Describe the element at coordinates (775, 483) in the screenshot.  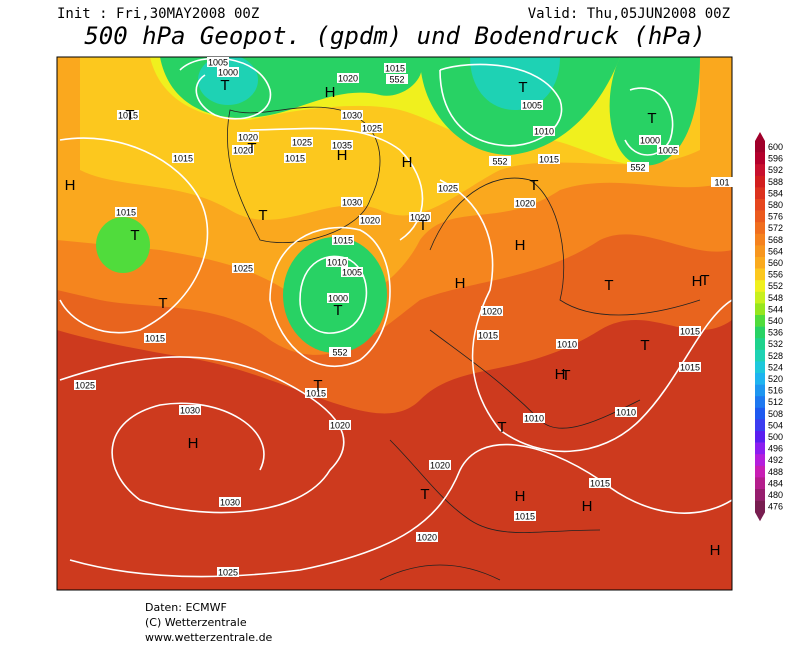
I see `colorbar-label: 484` at that location.